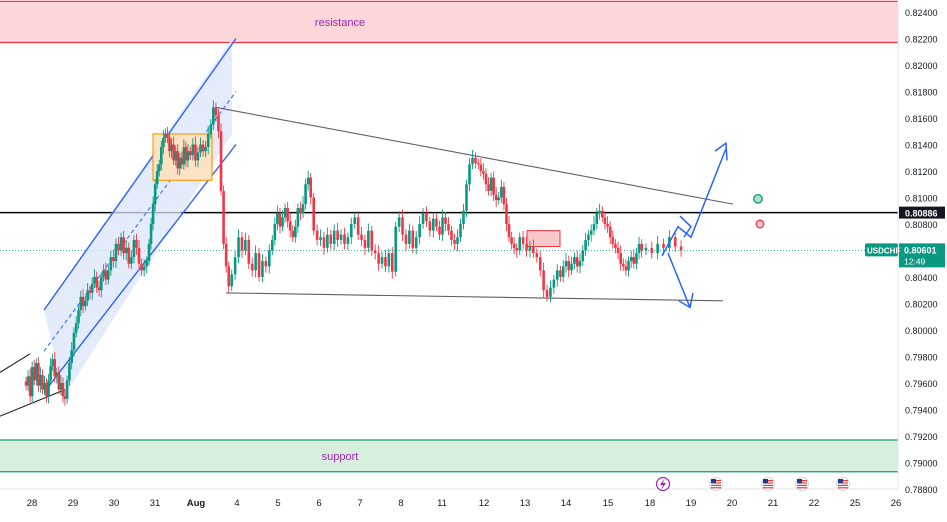 This screenshot has height=522, width=947. Describe the element at coordinates (543, 239) in the screenshot. I see `breakdown-box` at that location.